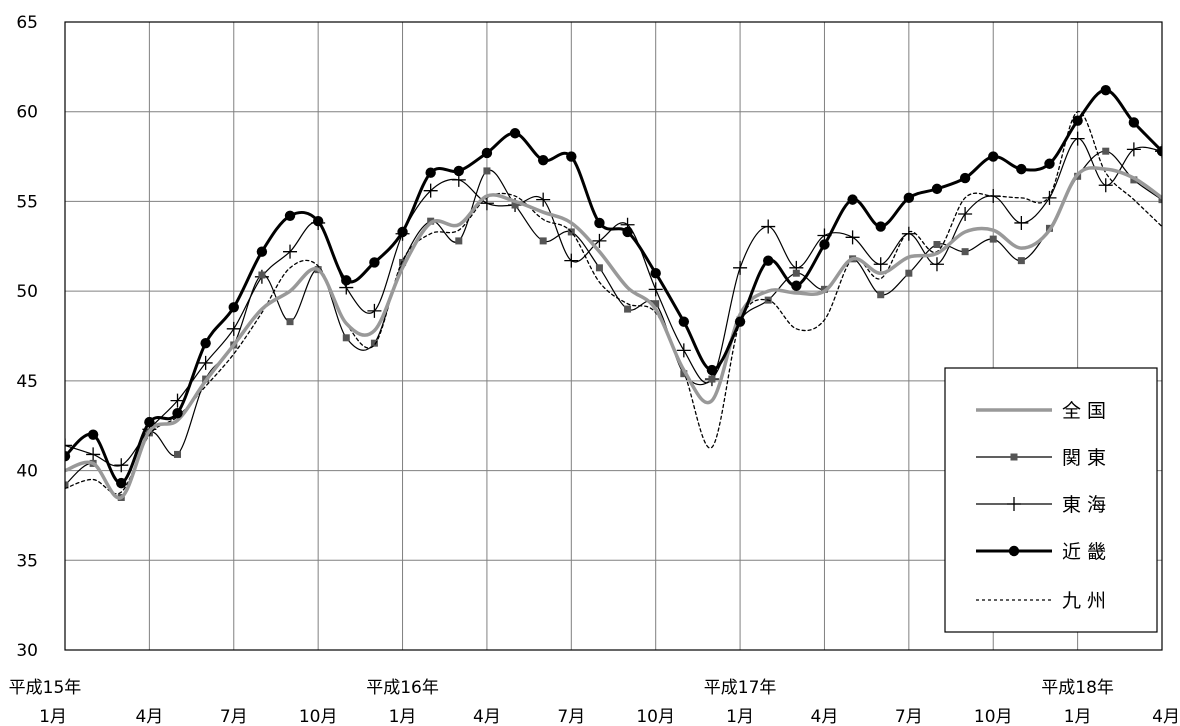 Image resolution: width=1180 pixels, height=726 pixels. Describe the element at coordinates (1051, 500) in the screenshot. I see `legend-box` at that location.